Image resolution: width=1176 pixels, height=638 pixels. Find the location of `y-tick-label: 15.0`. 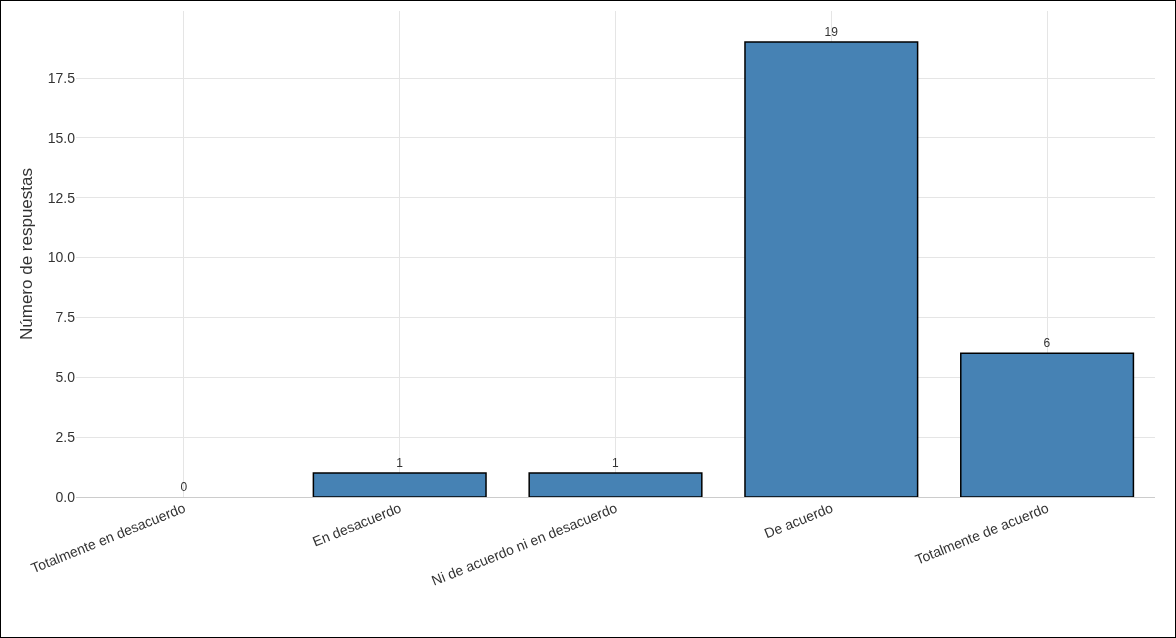

y-tick-label: 15.0 is located at coordinates (61, 137).